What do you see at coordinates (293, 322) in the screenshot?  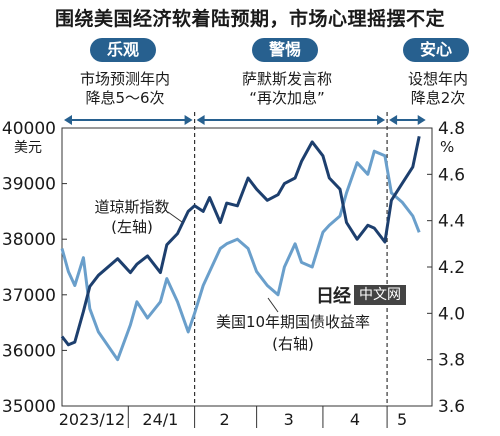 I see `series-label-us-10y-yield: 美国10年期国债收益率` at bounding box center [293, 322].